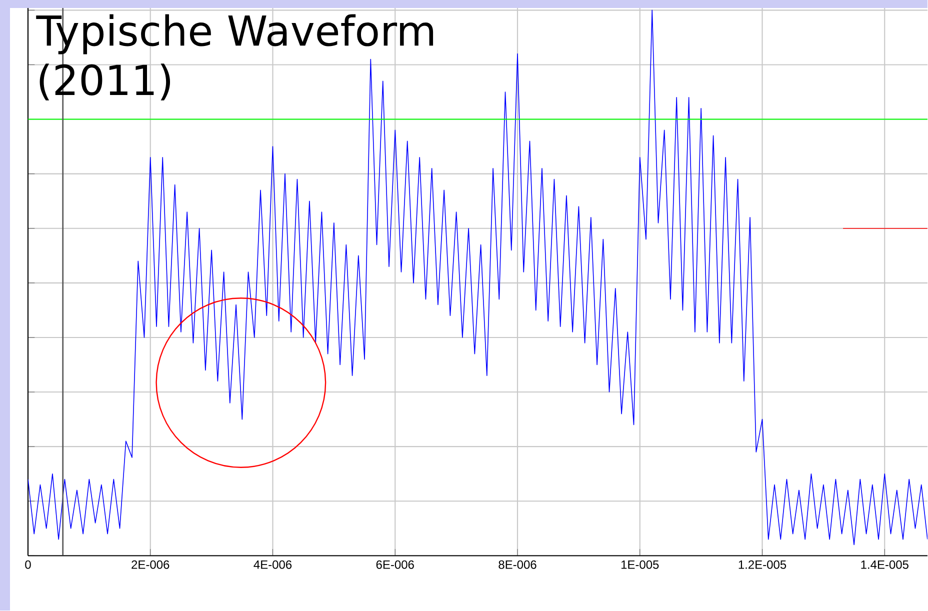 This screenshot has height=611, width=928. What do you see at coordinates (640, 565) in the screenshot?
I see `x-tick-label: 1E-005` at bounding box center [640, 565].